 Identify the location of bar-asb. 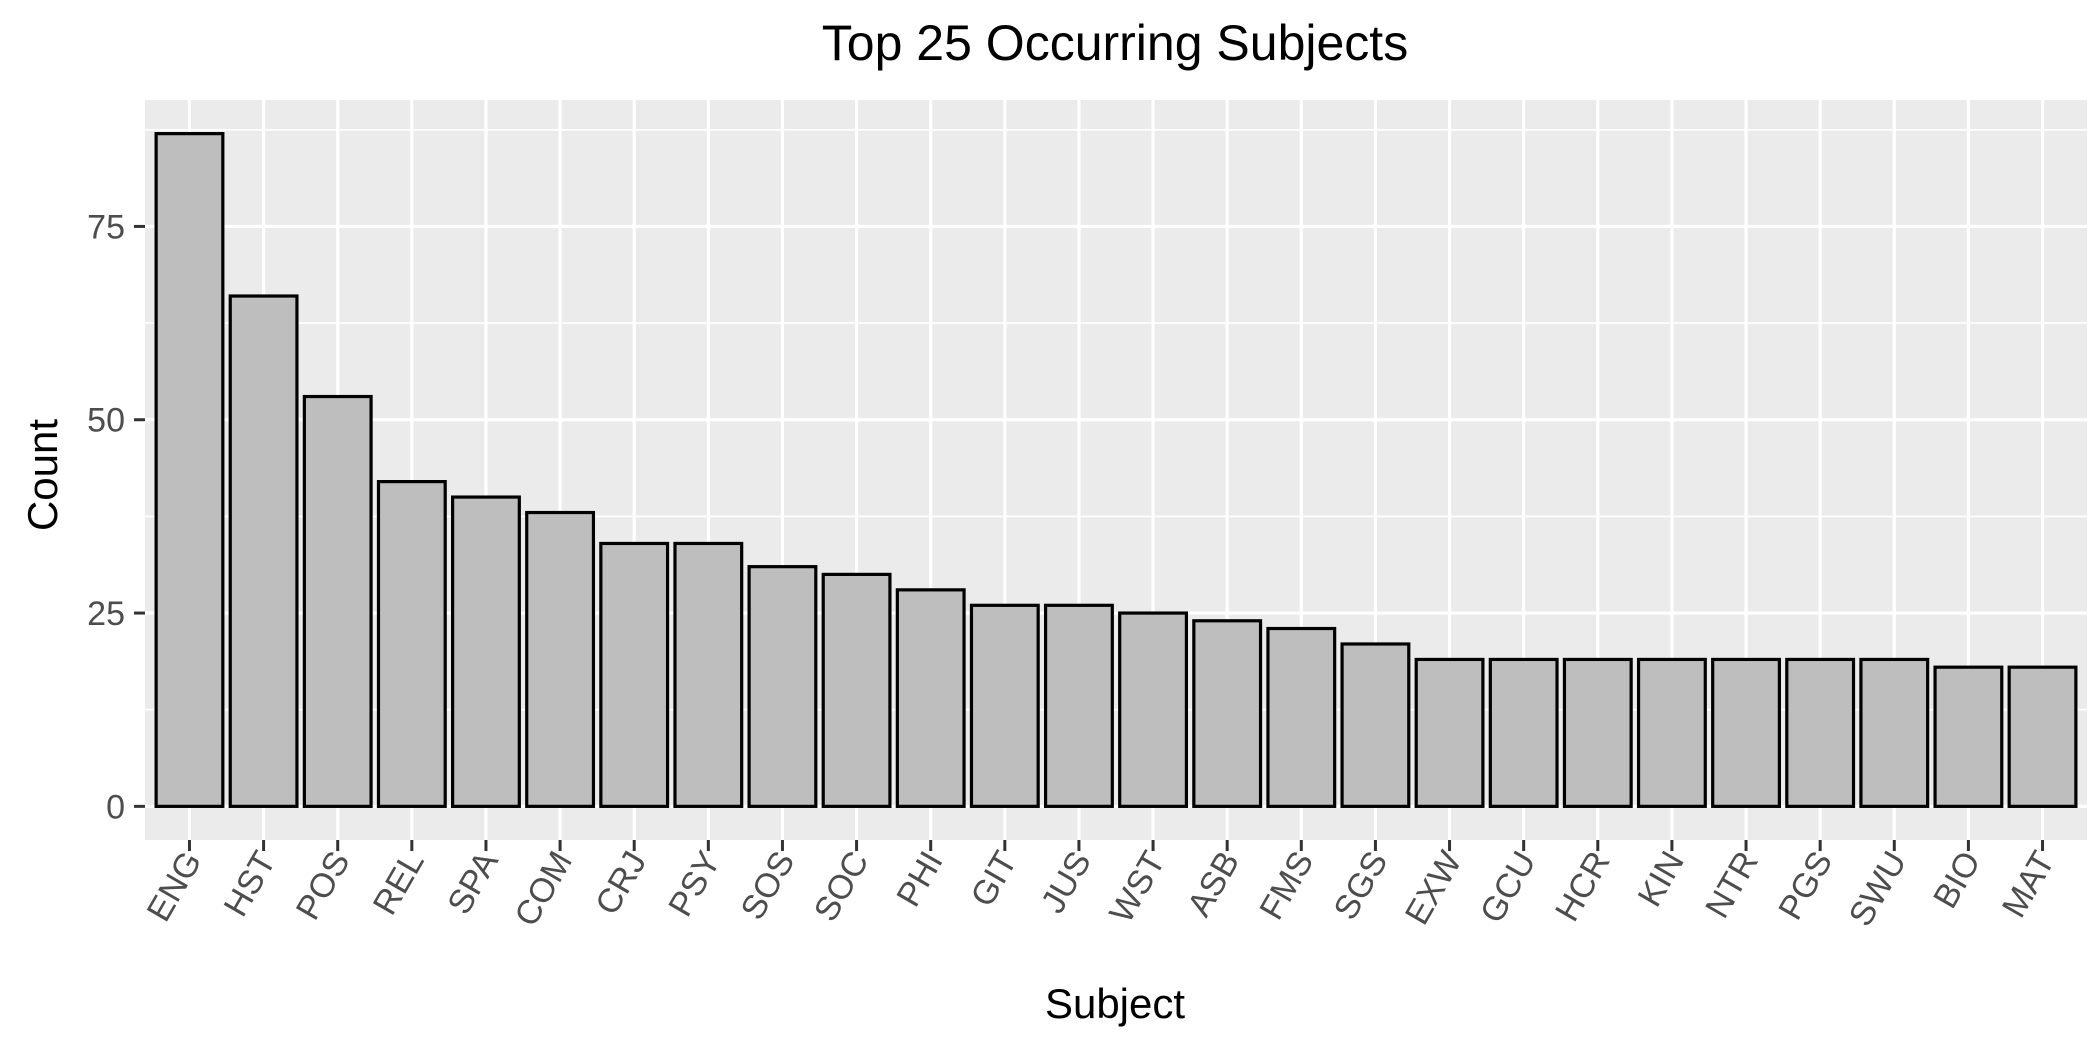
(1227, 713).